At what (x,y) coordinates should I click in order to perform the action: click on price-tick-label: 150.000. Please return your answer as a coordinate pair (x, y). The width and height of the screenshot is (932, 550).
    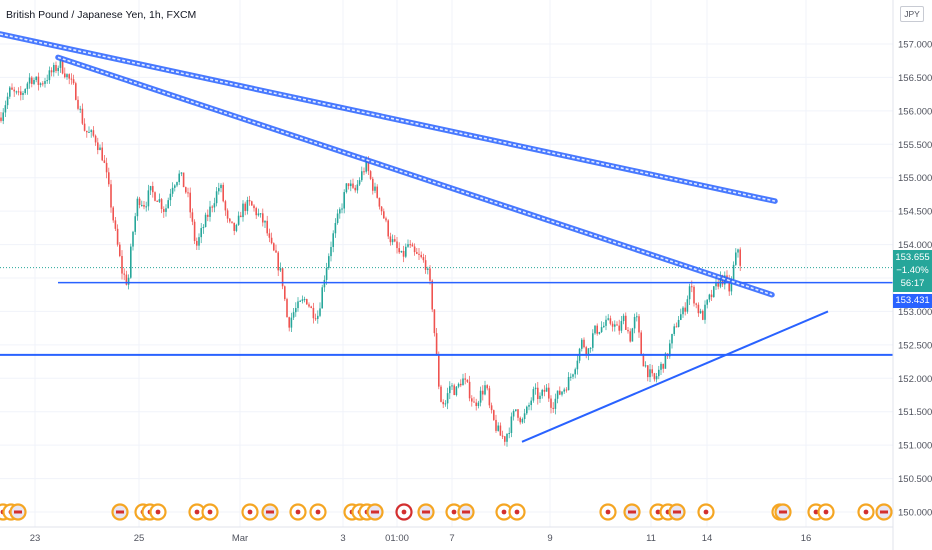
    Looking at the image, I should click on (915, 513).